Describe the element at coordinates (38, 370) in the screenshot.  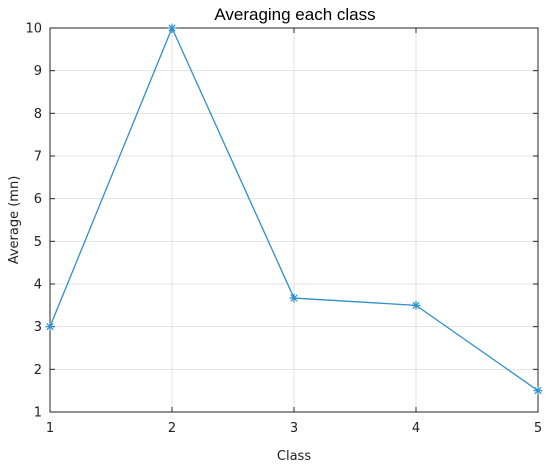
I see `y-tick-label: 2` at that location.